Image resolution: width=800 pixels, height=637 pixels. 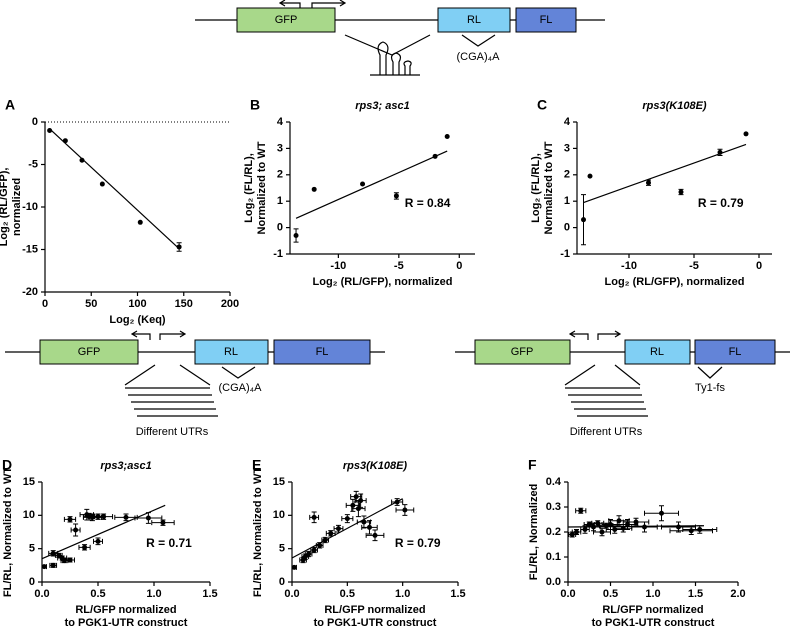 What do you see at coordinates (400, 38) in the screenshot?
I see `construct-top: GFP RL FL (CGA)₄A` at bounding box center [400, 38].